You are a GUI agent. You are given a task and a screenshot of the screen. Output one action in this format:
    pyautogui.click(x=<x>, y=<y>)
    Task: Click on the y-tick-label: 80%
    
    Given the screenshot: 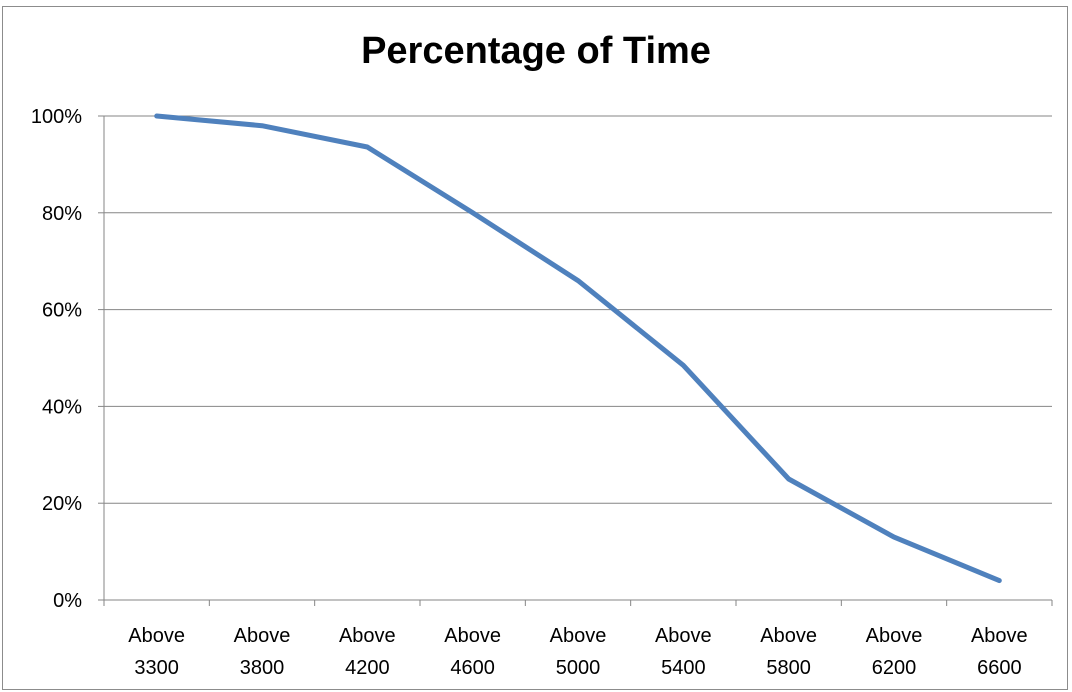 What is the action you would take?
    pyautogui.click(x=62, y=214)
    